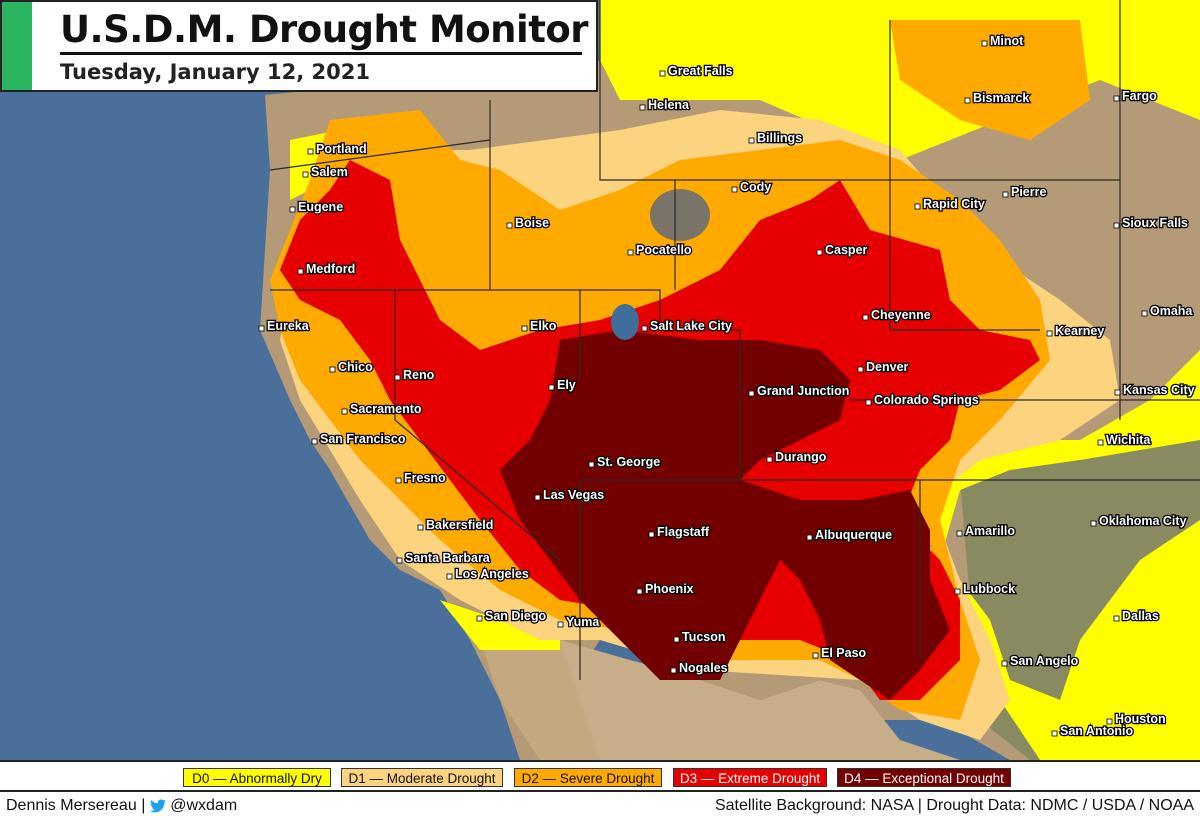 Image resolution: width=1200 pixels, height=820 pixels. What do you see at coordinates (363, 439) in the screenshot?
I see `city-label: San Francisco` at bounding box center [363, 439].